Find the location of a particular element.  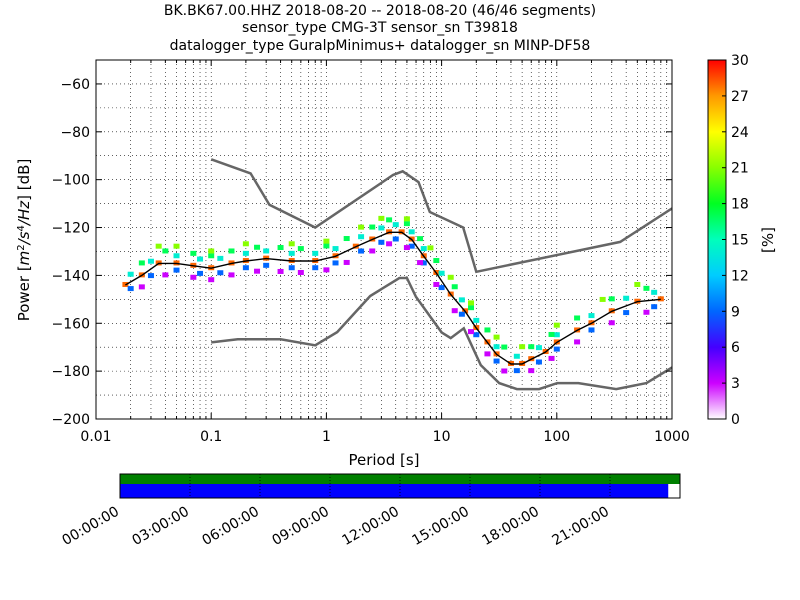

available-data-bar is located at coordinates (400, 479).